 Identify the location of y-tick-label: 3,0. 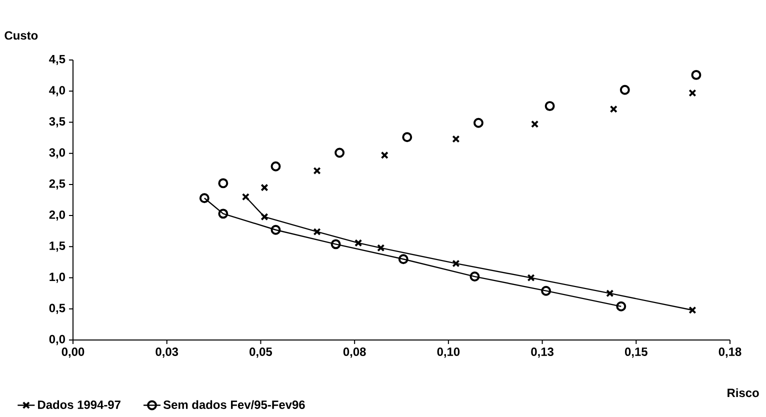
(57, 153).